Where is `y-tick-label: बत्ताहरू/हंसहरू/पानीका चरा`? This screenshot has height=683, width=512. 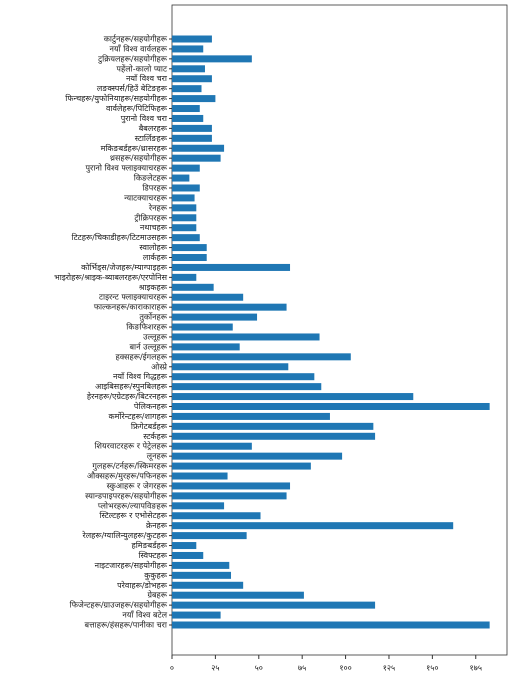
y-tick-label: बत्ताहरू/हंसहरू/पानीका चरा is located at coordinates (126, 625).